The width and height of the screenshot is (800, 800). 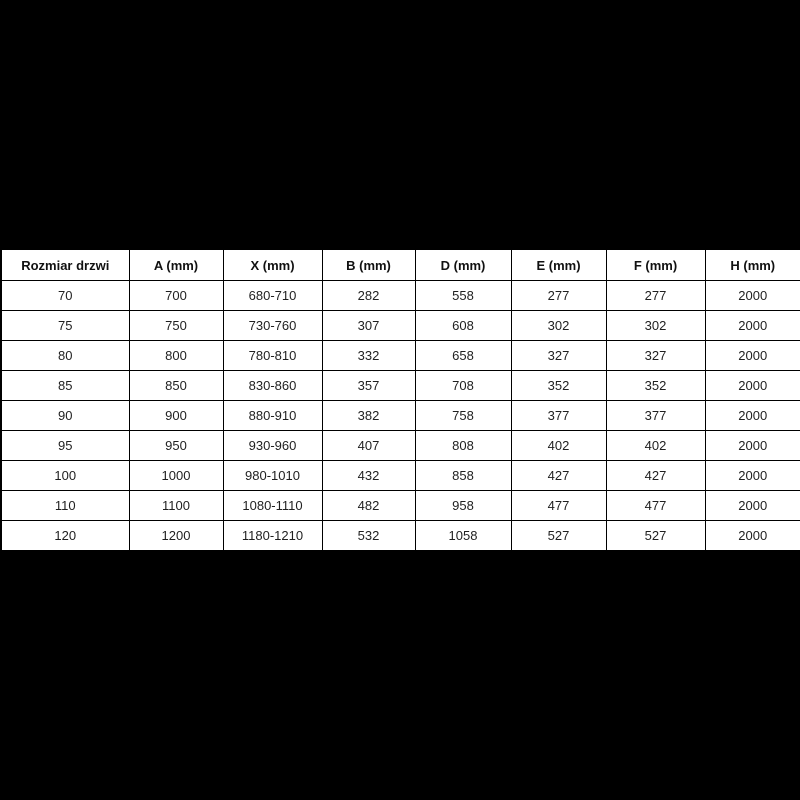 What do you see at coordinates (176, 385) in the screenshot?
I see `table-cell: 850` at bounding box center [176, 385].